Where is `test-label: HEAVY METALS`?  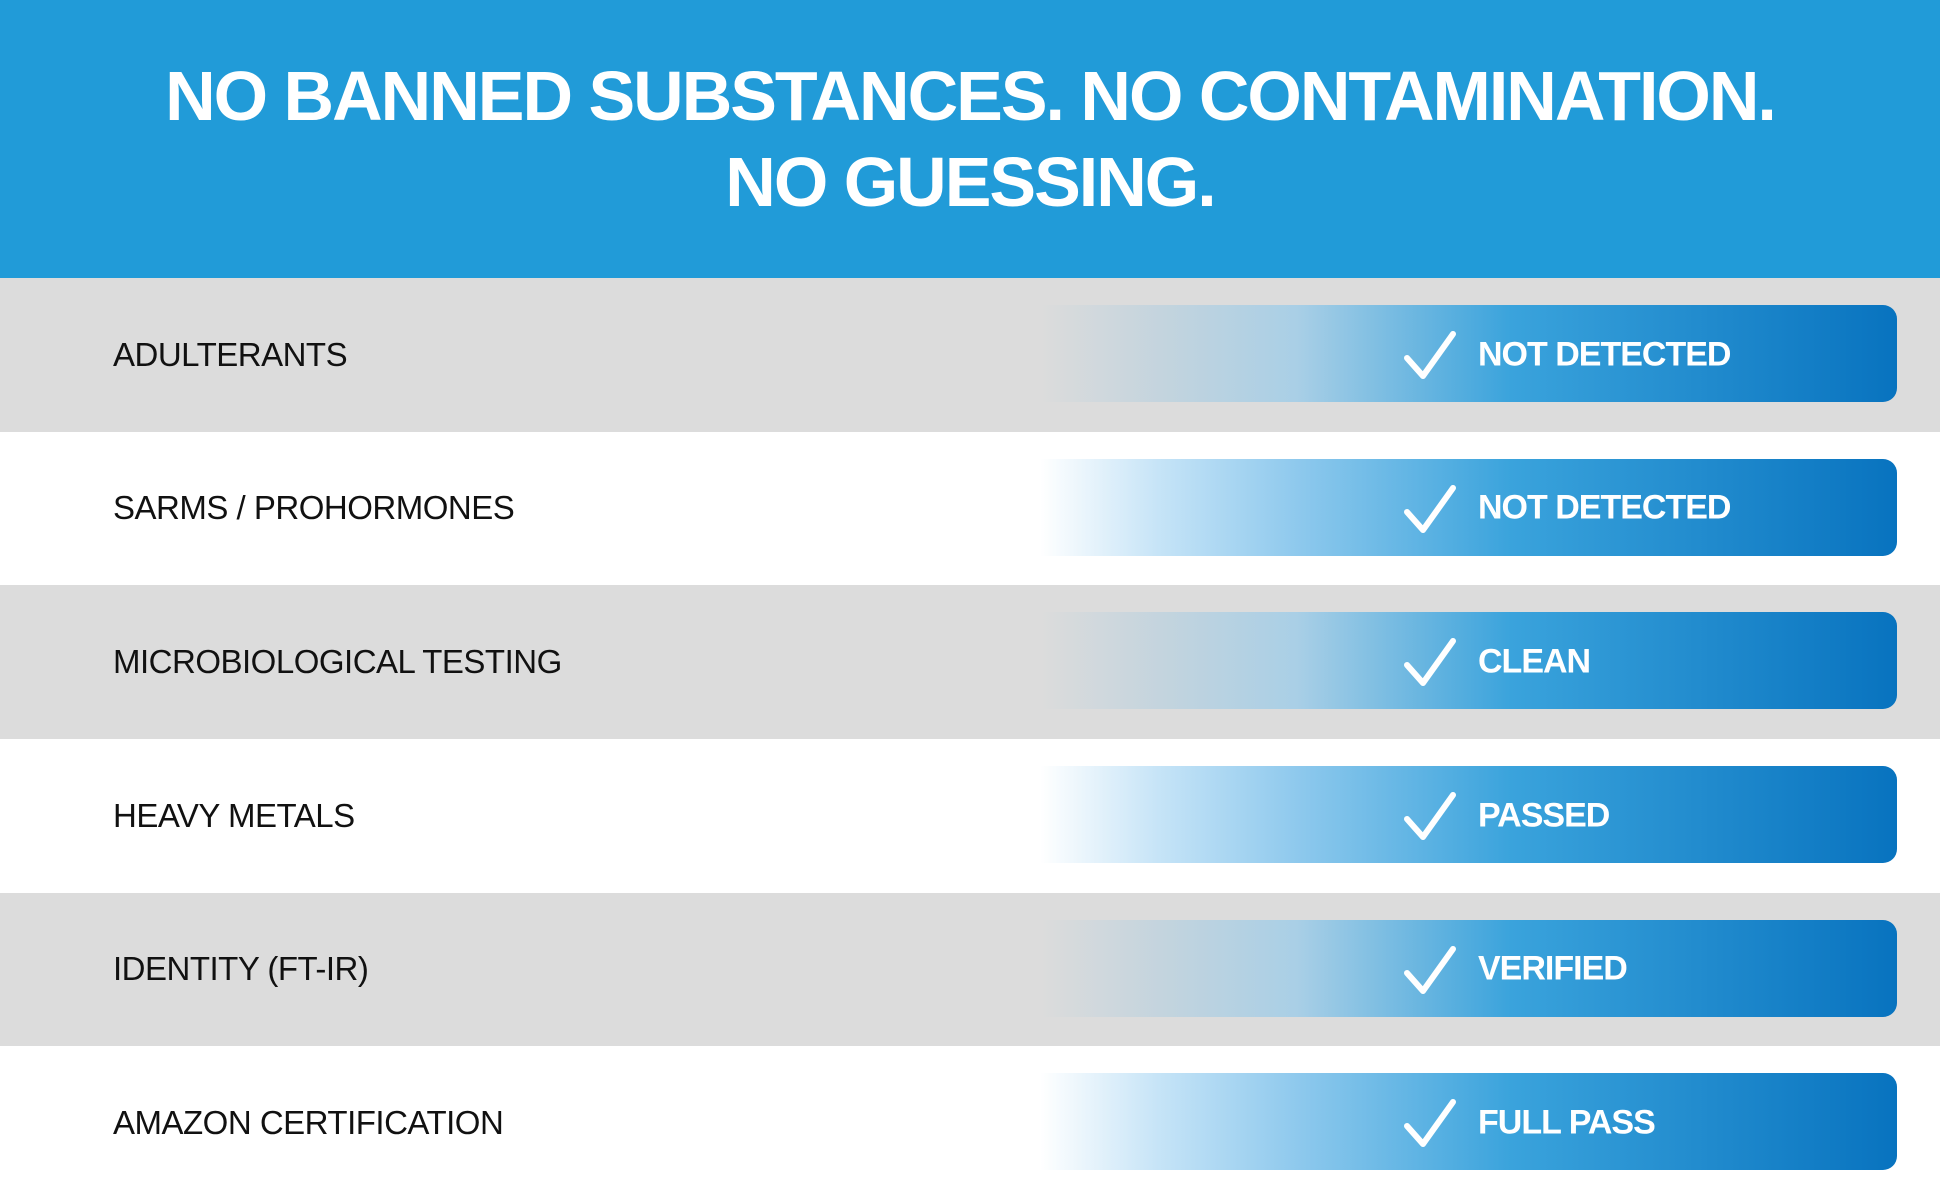
test-label: HEAVY METALS is located at coordinates (234, 815).